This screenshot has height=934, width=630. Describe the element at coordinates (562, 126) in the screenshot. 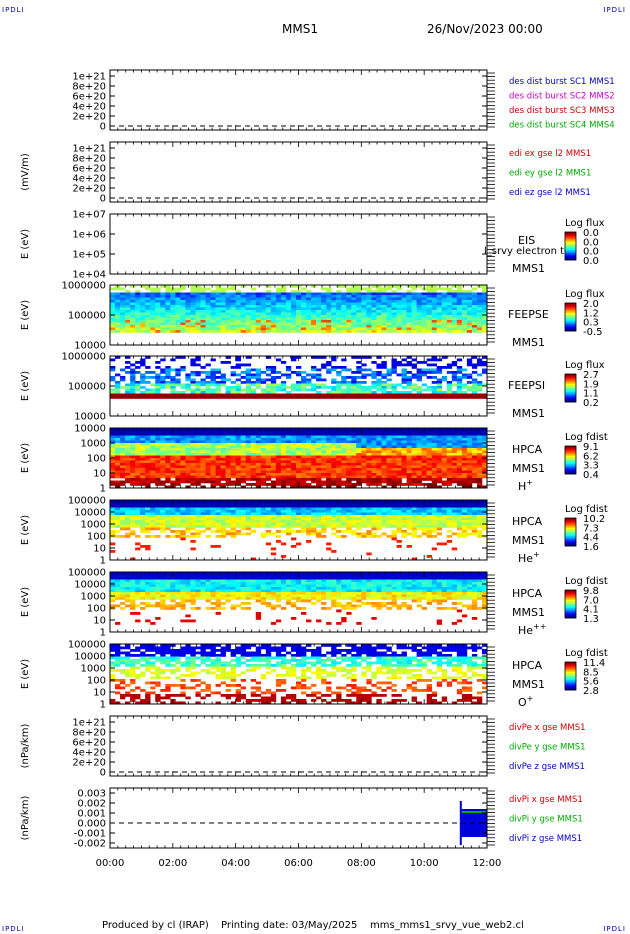

I see `legend-label: des dist burst SC4 MMS4` at that location.